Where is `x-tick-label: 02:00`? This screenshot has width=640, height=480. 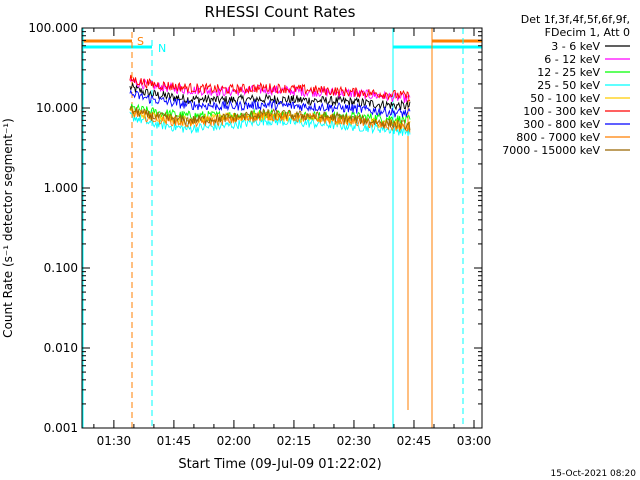 x-tick-label: 02:00 is located at coordinates (234, 441).